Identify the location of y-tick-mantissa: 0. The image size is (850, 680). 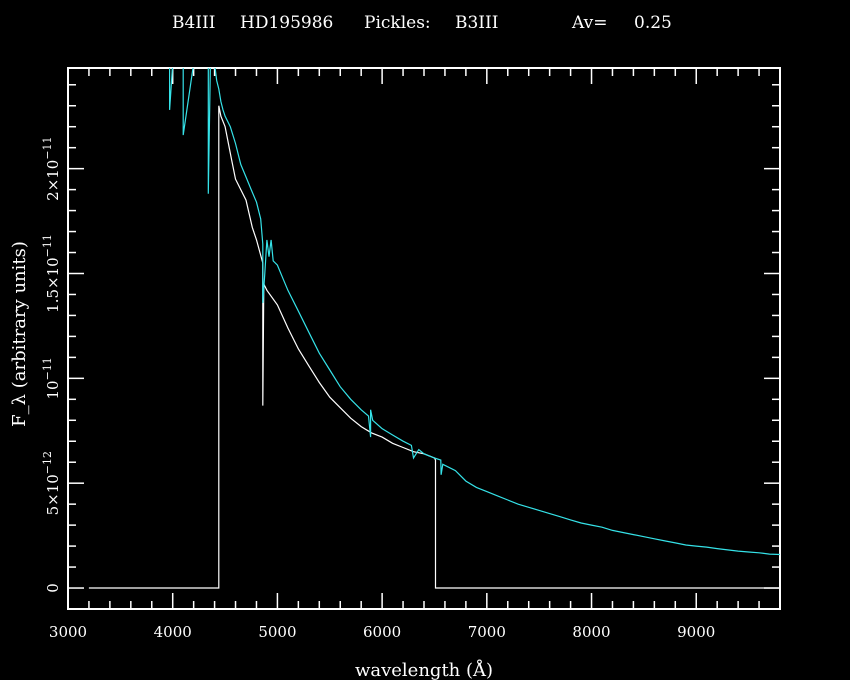
(53, 588).